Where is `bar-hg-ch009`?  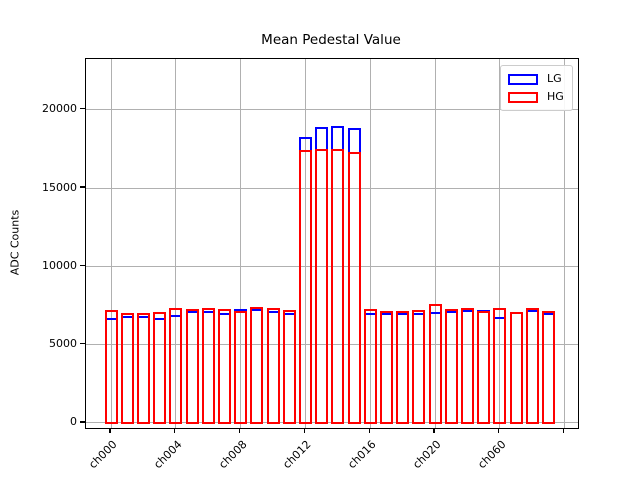
bar-hg-ch009 is located at coordinates (257, 365).